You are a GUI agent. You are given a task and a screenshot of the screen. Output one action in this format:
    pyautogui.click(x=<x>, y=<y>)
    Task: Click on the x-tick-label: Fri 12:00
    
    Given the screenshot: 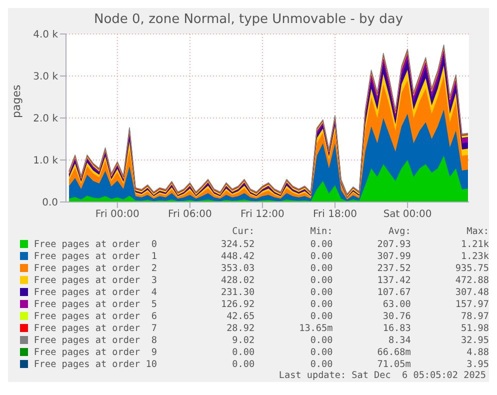 What is the action you would take?
    pyautogui.click(x=262, y=214)
    